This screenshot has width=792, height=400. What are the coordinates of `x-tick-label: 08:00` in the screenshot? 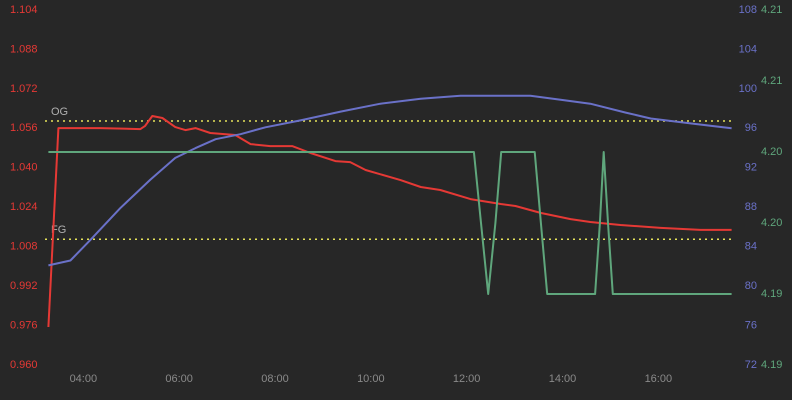 It's located at (275, 379).